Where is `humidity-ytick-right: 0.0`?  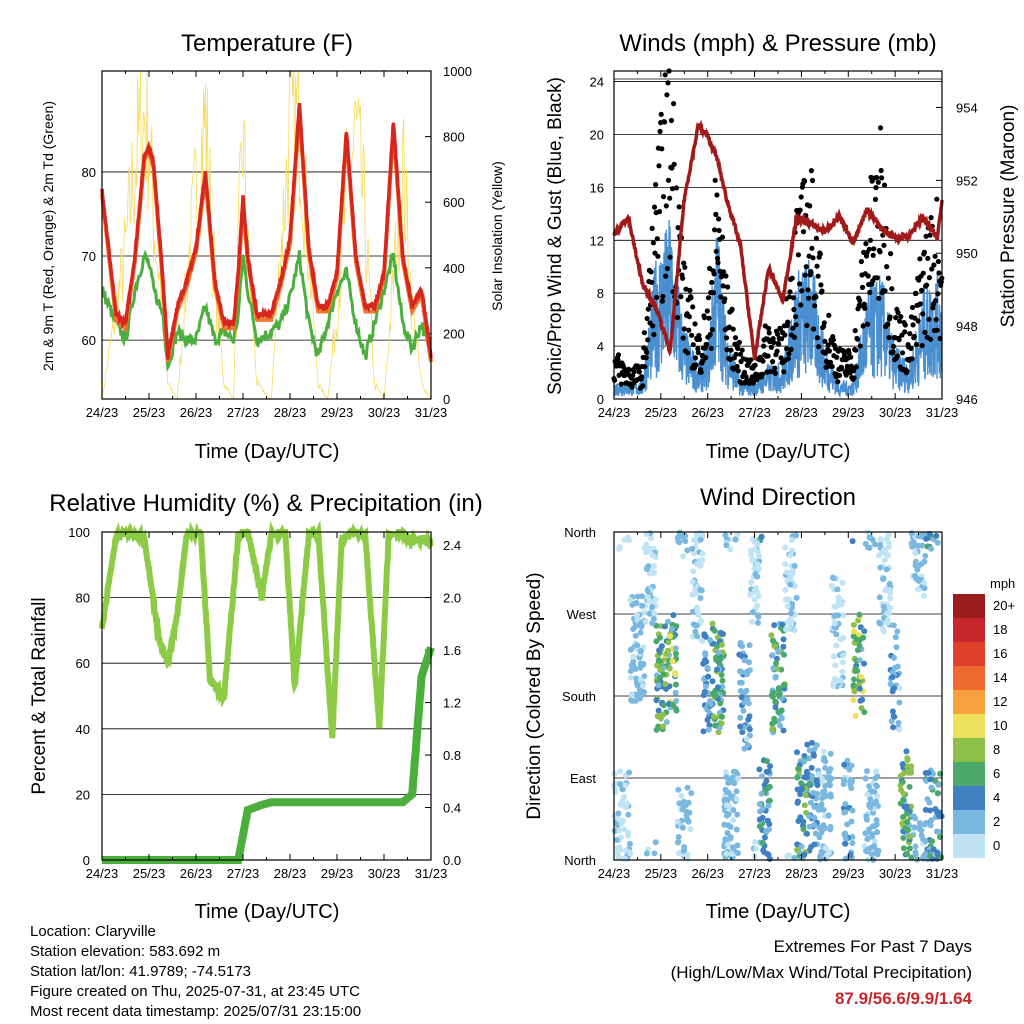
humidity-ytick-right: 0.0 is located at coordinates (452, 860).